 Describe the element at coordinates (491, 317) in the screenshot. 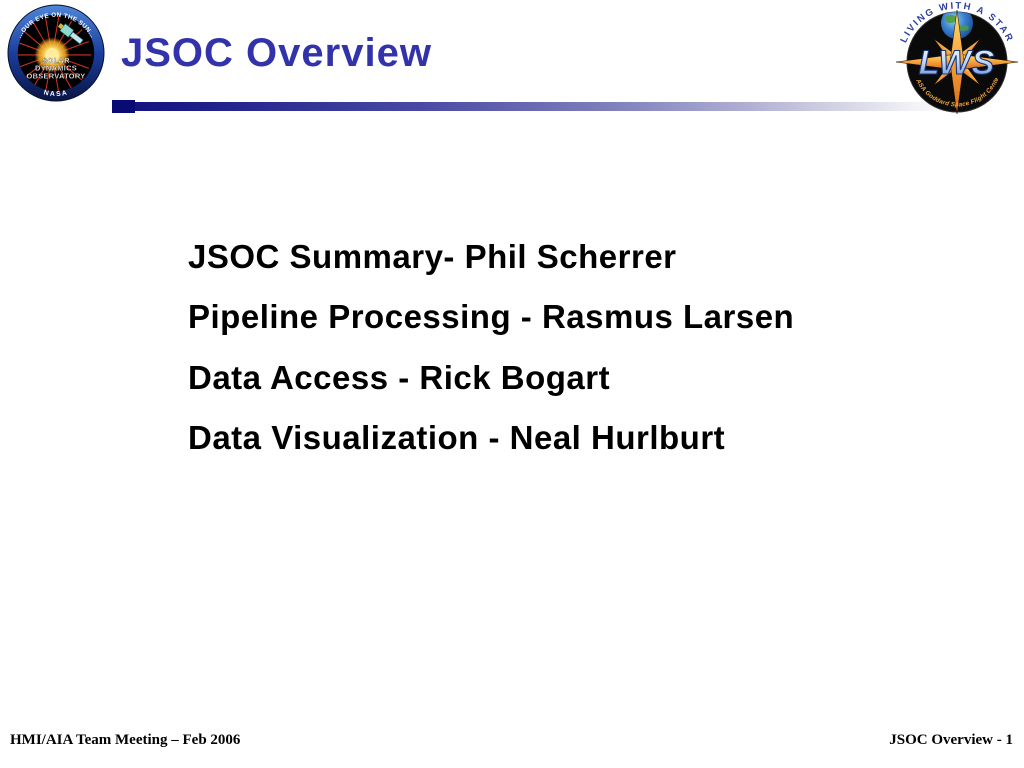

I see `agenda-item-pipeline-processing: Pipeline Processing - Rasmus Larsen` at that location.